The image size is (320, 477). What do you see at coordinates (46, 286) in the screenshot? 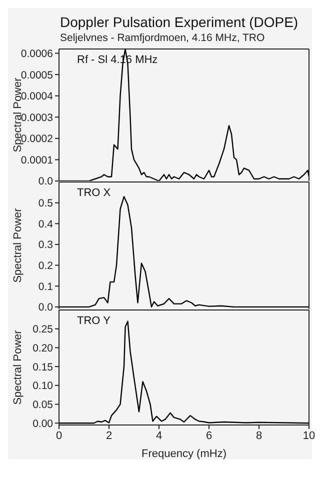
I see `y-tick-label: 0.1` at bounding box center [46, 286].